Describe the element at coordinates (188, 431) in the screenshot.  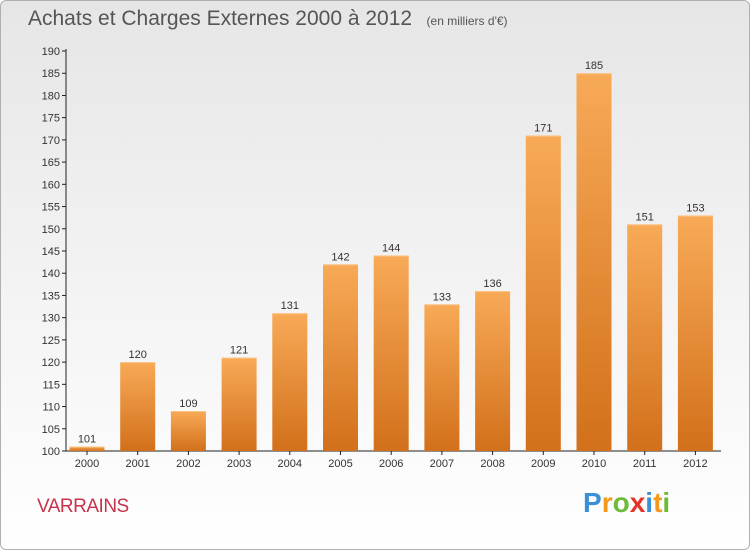
I see `bar-2002` at that location.